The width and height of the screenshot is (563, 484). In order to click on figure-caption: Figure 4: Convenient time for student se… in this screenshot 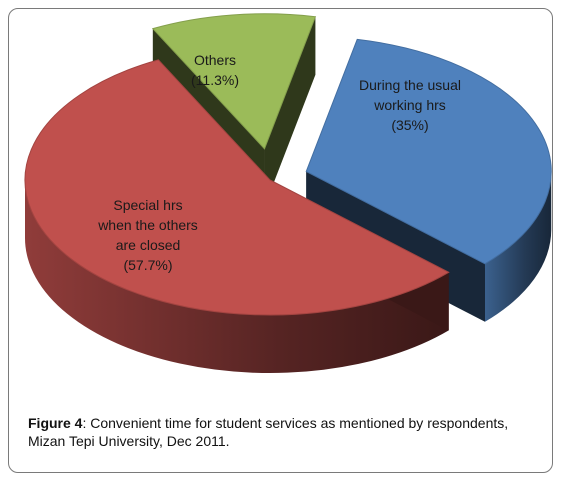, I will do `click(288, 432)`.